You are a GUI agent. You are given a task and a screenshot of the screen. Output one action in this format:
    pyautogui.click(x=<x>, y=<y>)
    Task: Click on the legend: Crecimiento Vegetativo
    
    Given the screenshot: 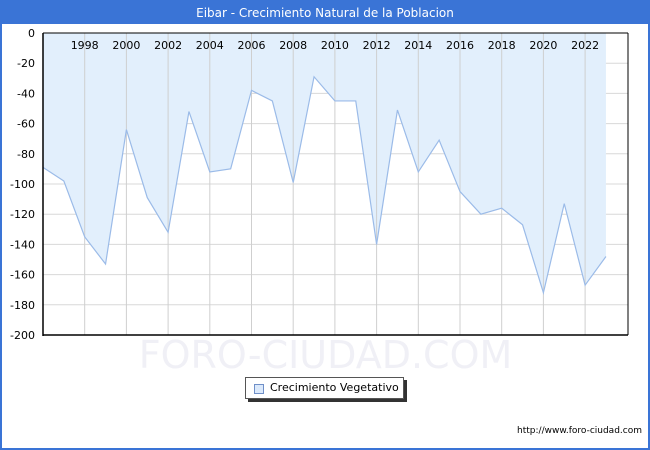 What is the action you would take?
    pyautogui.click(x=324, y=388)
    